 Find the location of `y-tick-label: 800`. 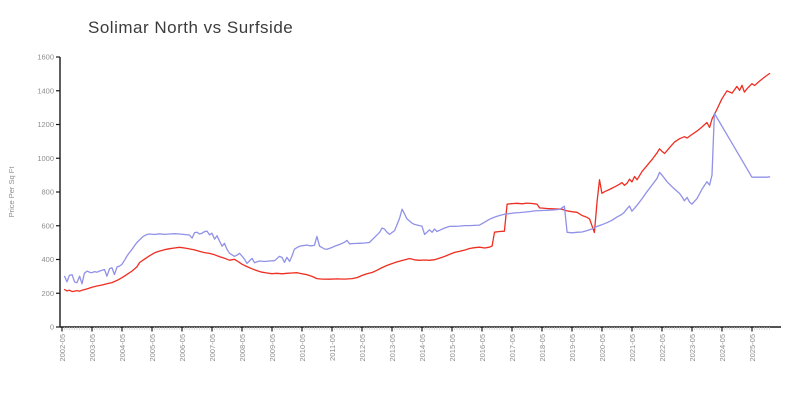

y-tick-label: 800 is located at coordinates (47, 192).